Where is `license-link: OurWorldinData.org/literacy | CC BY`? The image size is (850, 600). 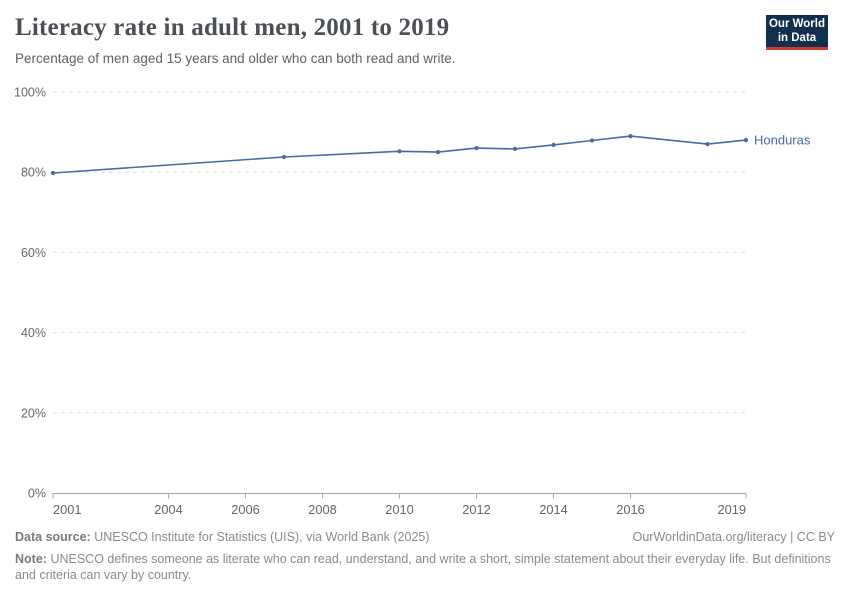
license-link: OurWorldinData.org/literacy | CC BY is located at coordinates (733, 537).